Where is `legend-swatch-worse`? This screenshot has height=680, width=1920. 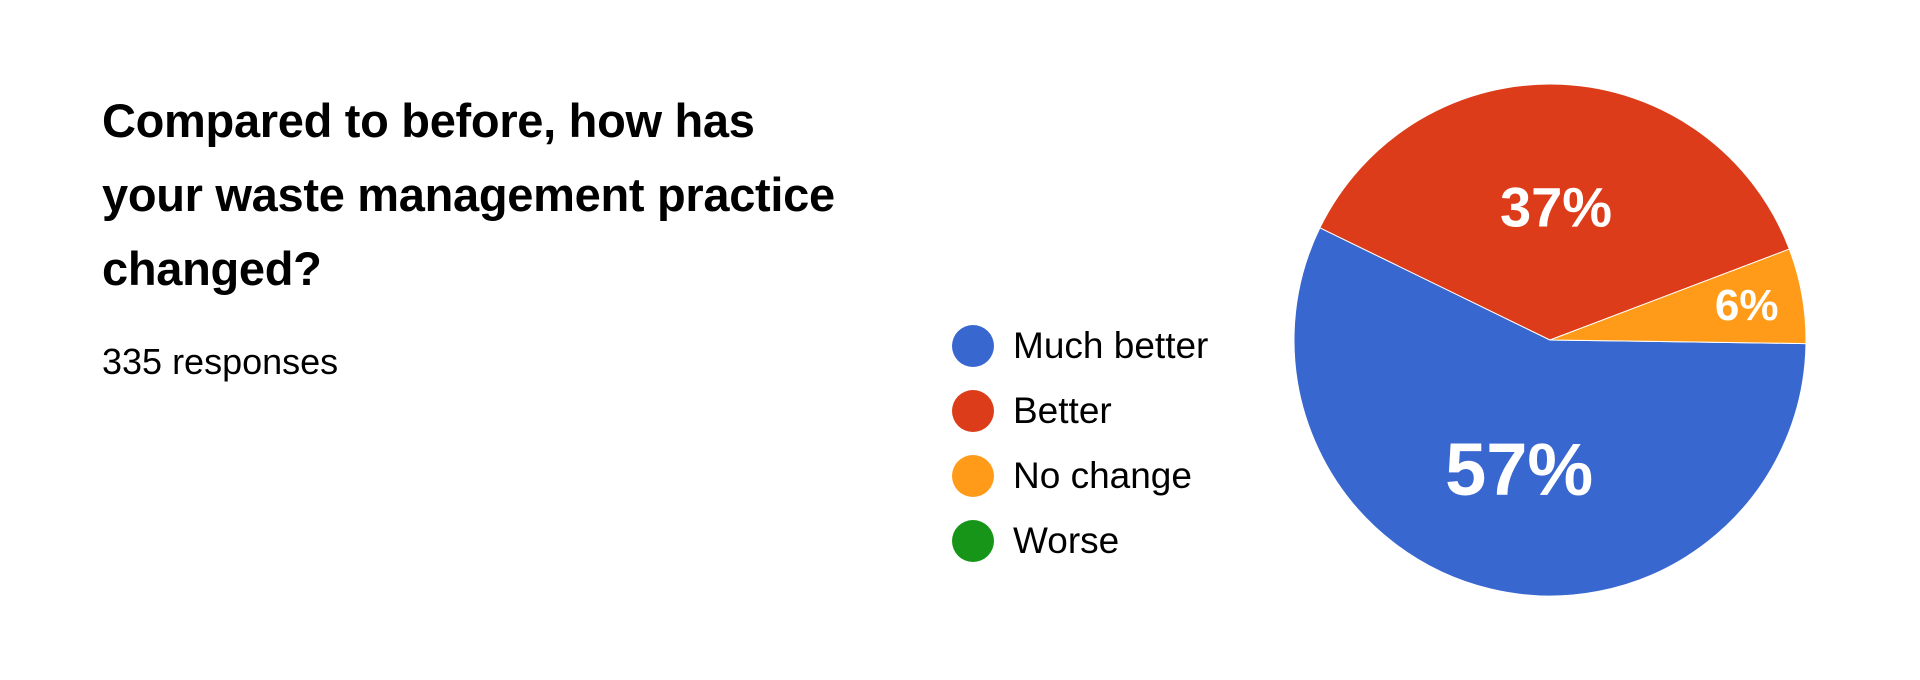
legend-swatch-worse is located at coordinates (973, 540).